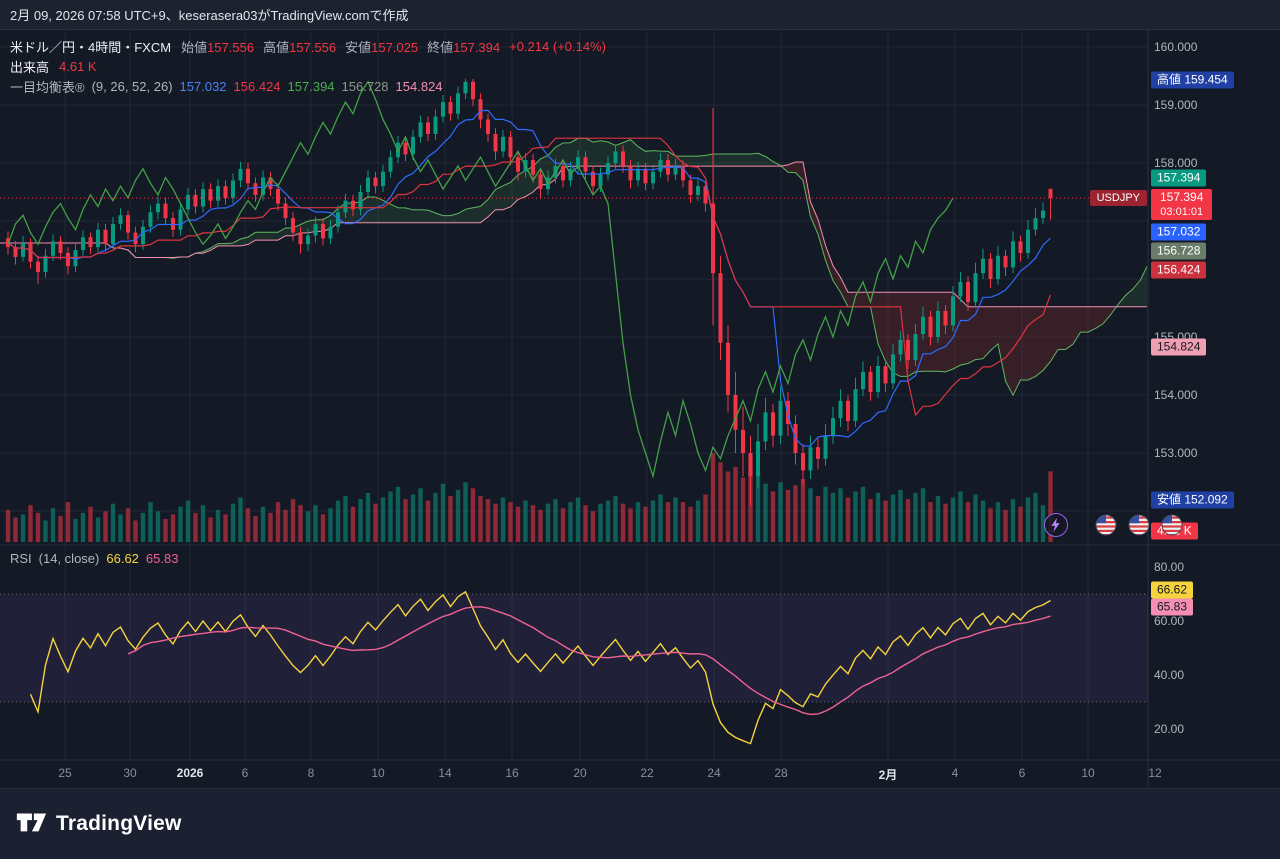  Describe the element at coordinates (1118, 198) in the screenshot. I see `symbol-tag: USDJPY` at that location.